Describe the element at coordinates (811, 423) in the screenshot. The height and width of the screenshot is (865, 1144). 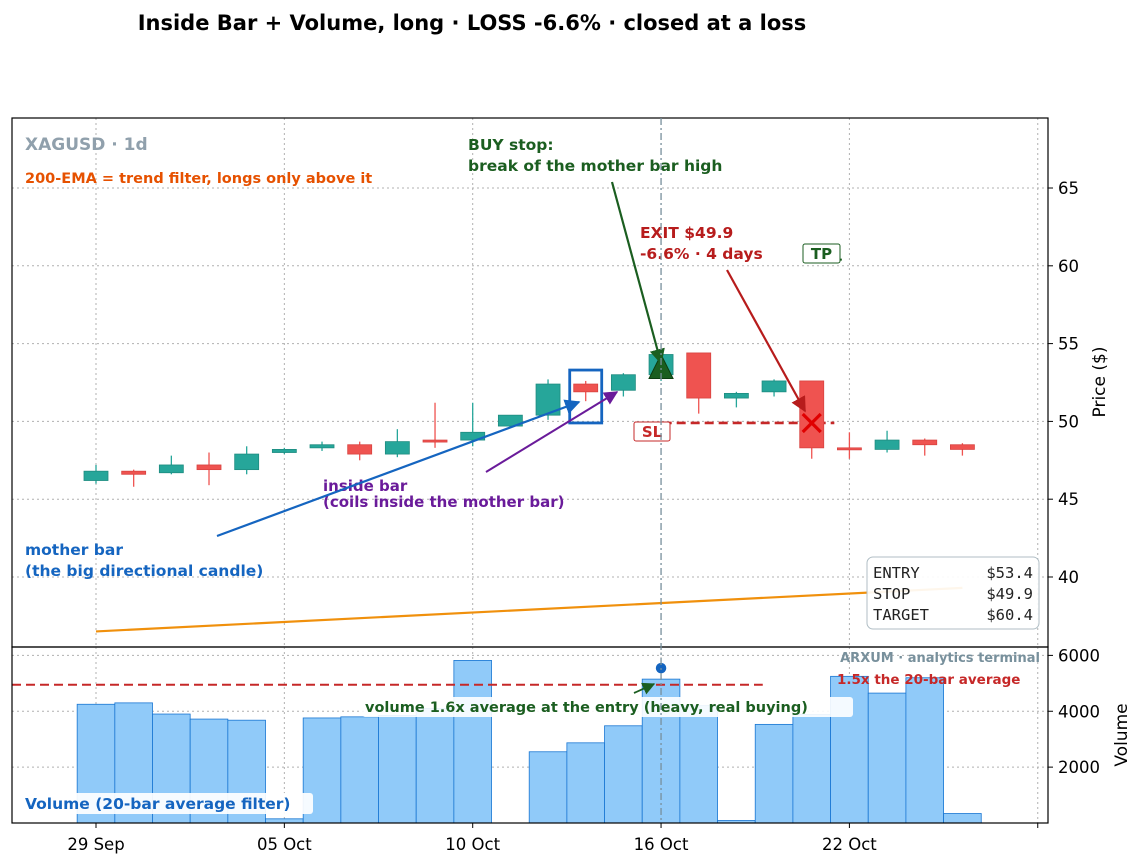
I see `exit-marker` at that location.